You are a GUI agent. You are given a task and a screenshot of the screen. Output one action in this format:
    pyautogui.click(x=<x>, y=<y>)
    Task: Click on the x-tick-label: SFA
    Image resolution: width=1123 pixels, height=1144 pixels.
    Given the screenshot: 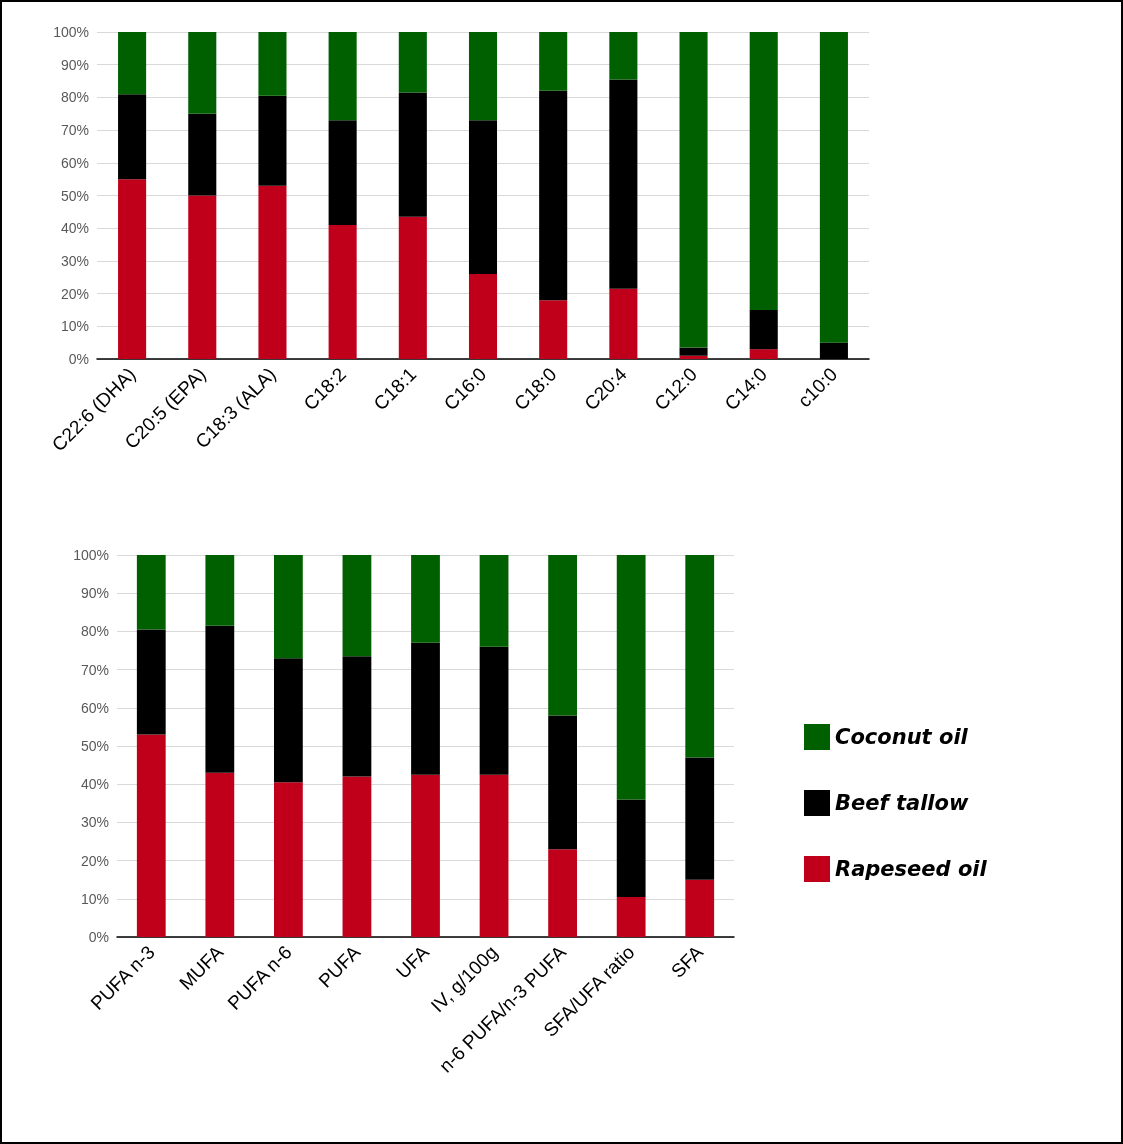 What is the action you would take?
    pyautogui.click(x=687, y=961)
    